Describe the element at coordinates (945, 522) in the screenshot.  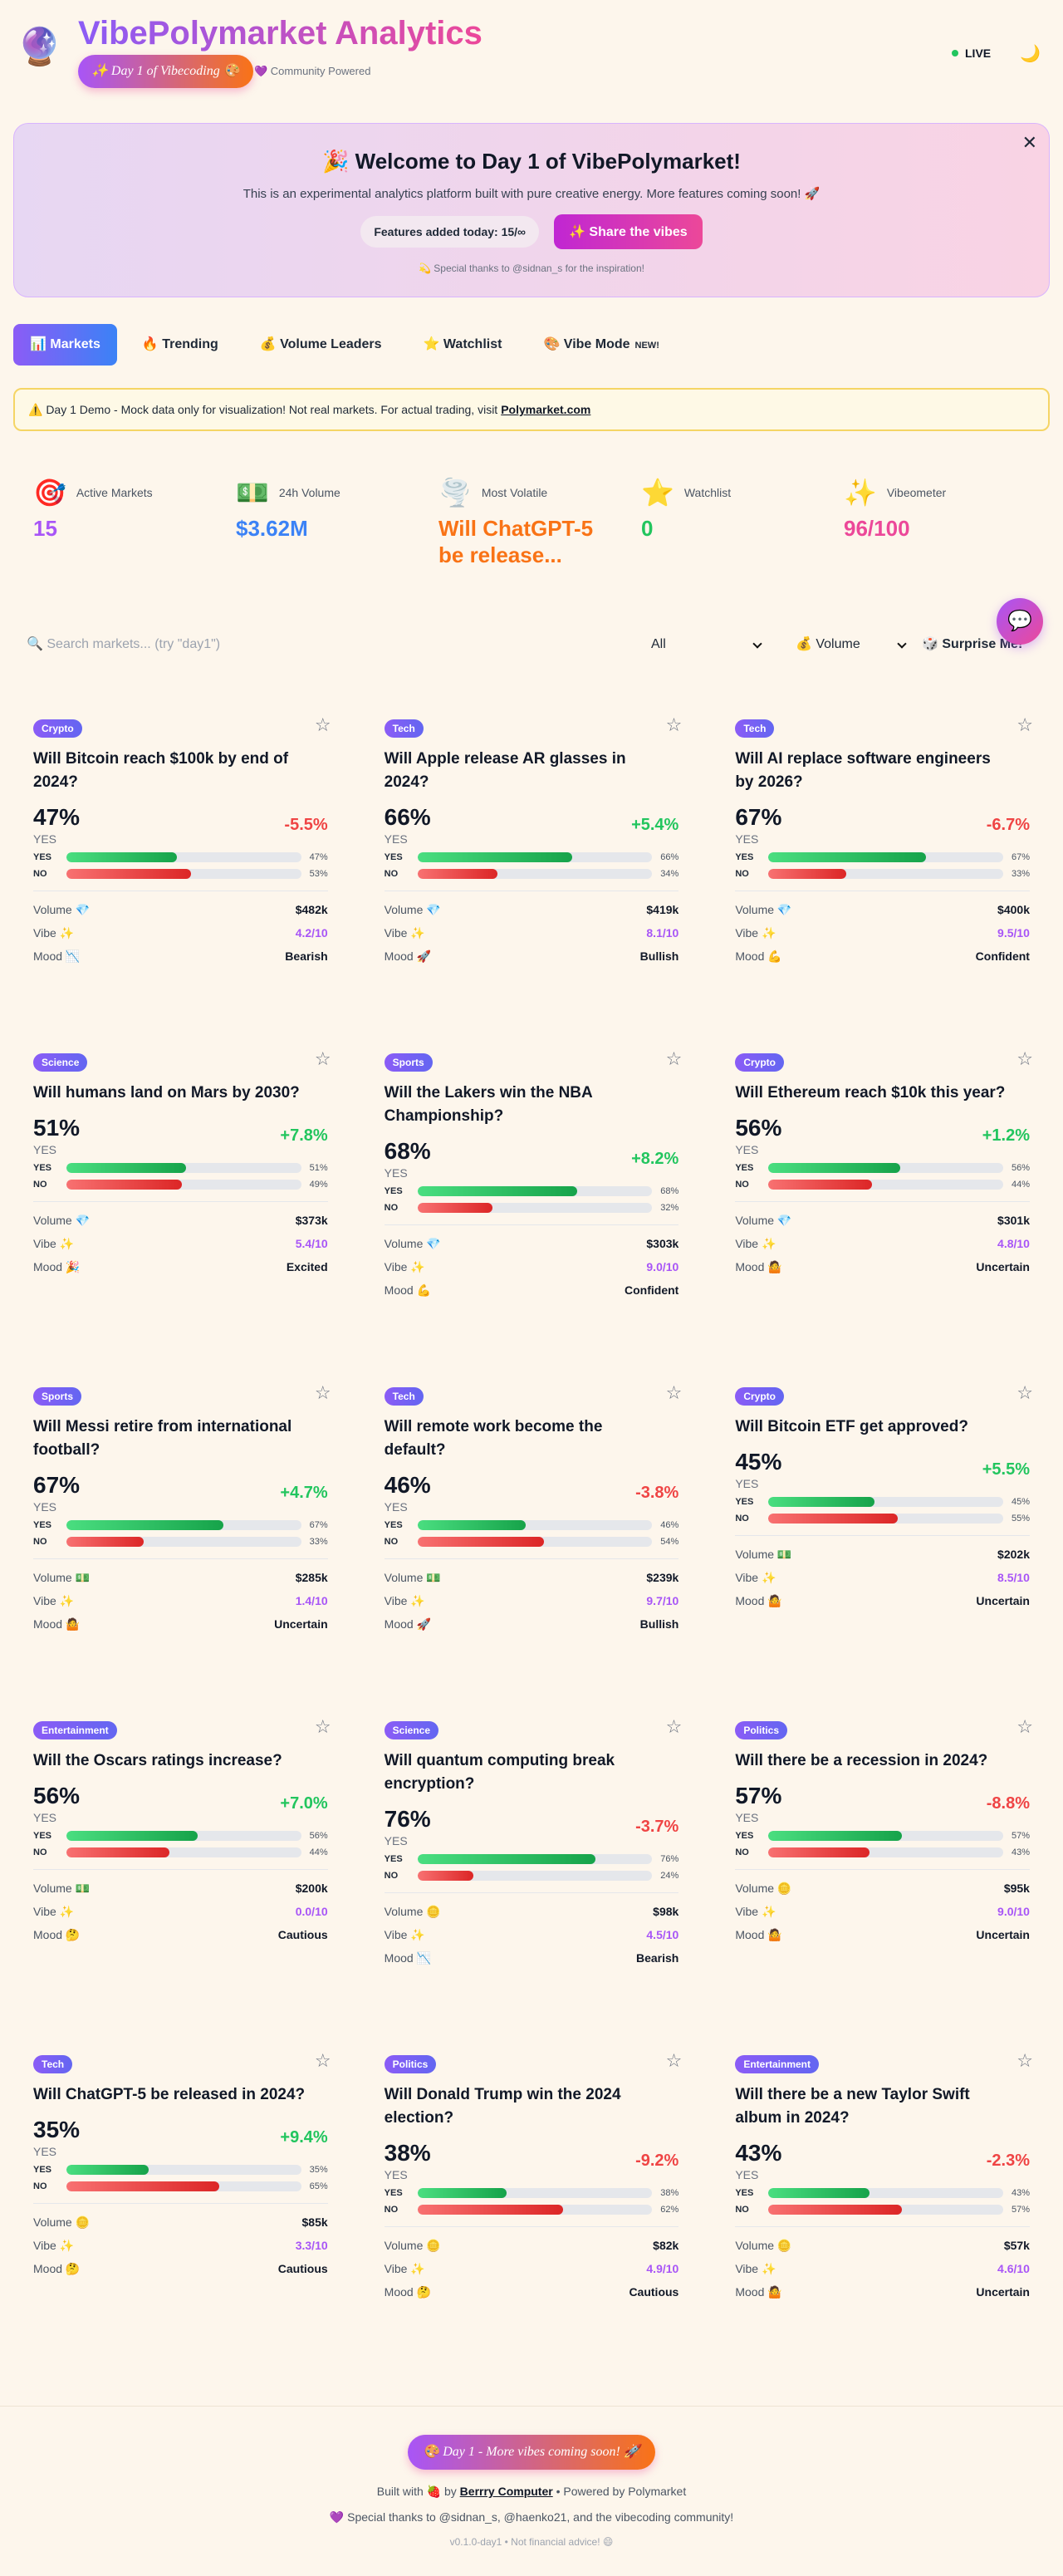
I see `stat-card: ✨ Vibeometer 96/100` at that location.